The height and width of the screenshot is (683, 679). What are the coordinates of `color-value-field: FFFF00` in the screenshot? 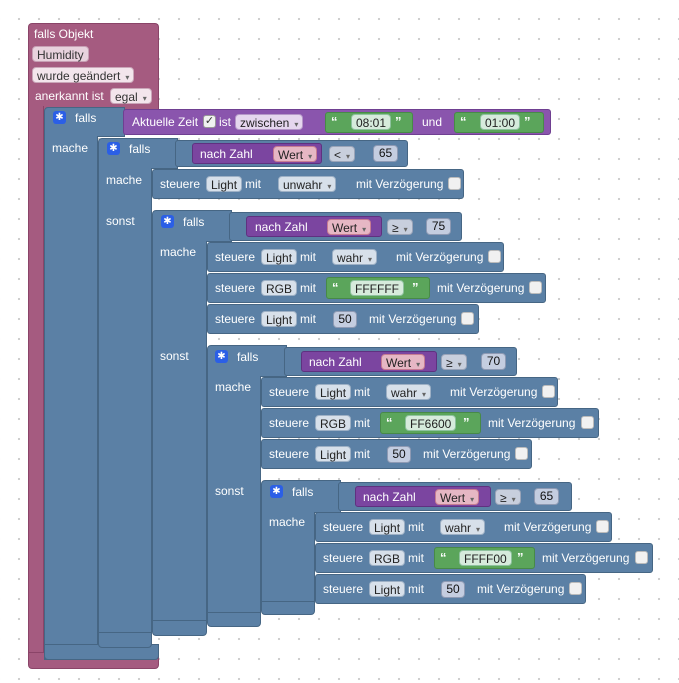 It's located at (485, 558).